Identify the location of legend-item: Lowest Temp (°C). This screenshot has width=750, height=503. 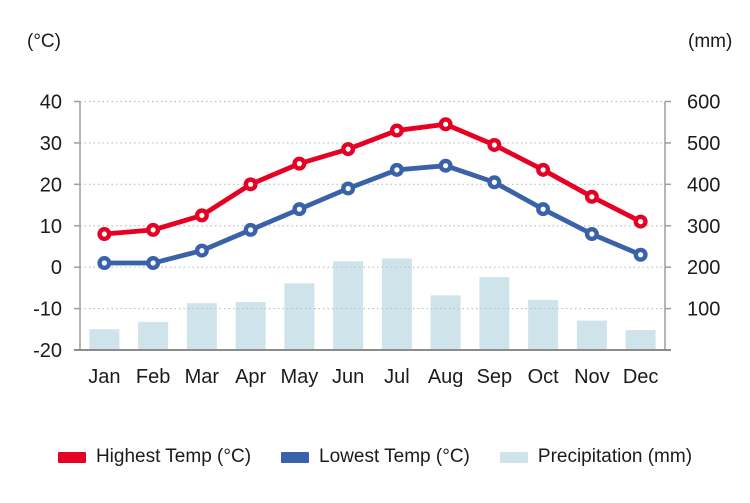
(375, 457).